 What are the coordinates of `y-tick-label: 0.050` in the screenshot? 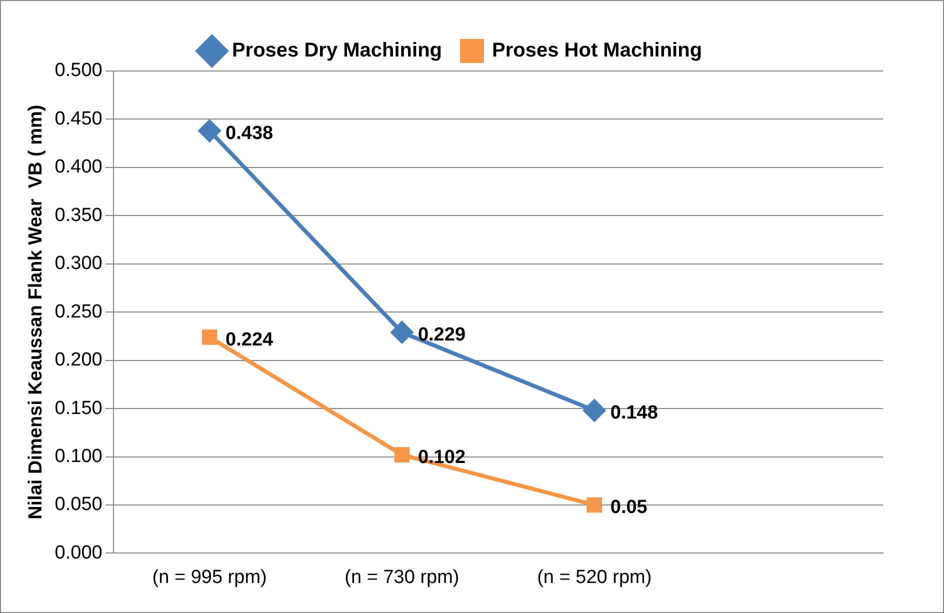 It's located at (78, 505).